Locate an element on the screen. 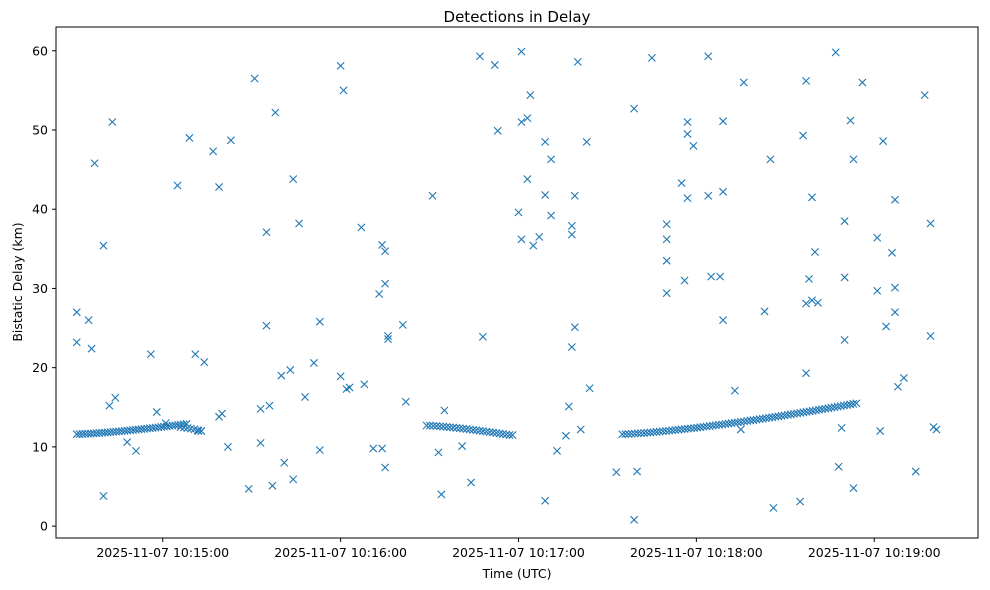 This screenshot has width=990, height=590. y-tick-label: 50 is located at coordinates (40, 129).